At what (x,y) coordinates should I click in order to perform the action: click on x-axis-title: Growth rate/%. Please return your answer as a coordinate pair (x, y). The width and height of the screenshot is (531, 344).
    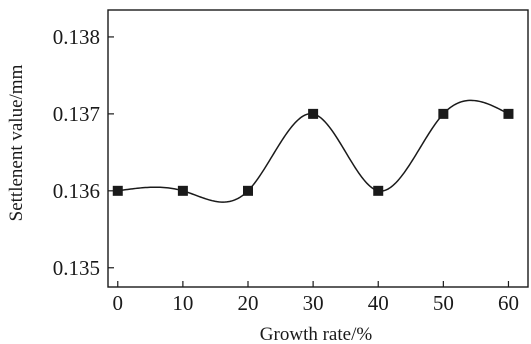
    Looking at the image, I should click on (316, 334).